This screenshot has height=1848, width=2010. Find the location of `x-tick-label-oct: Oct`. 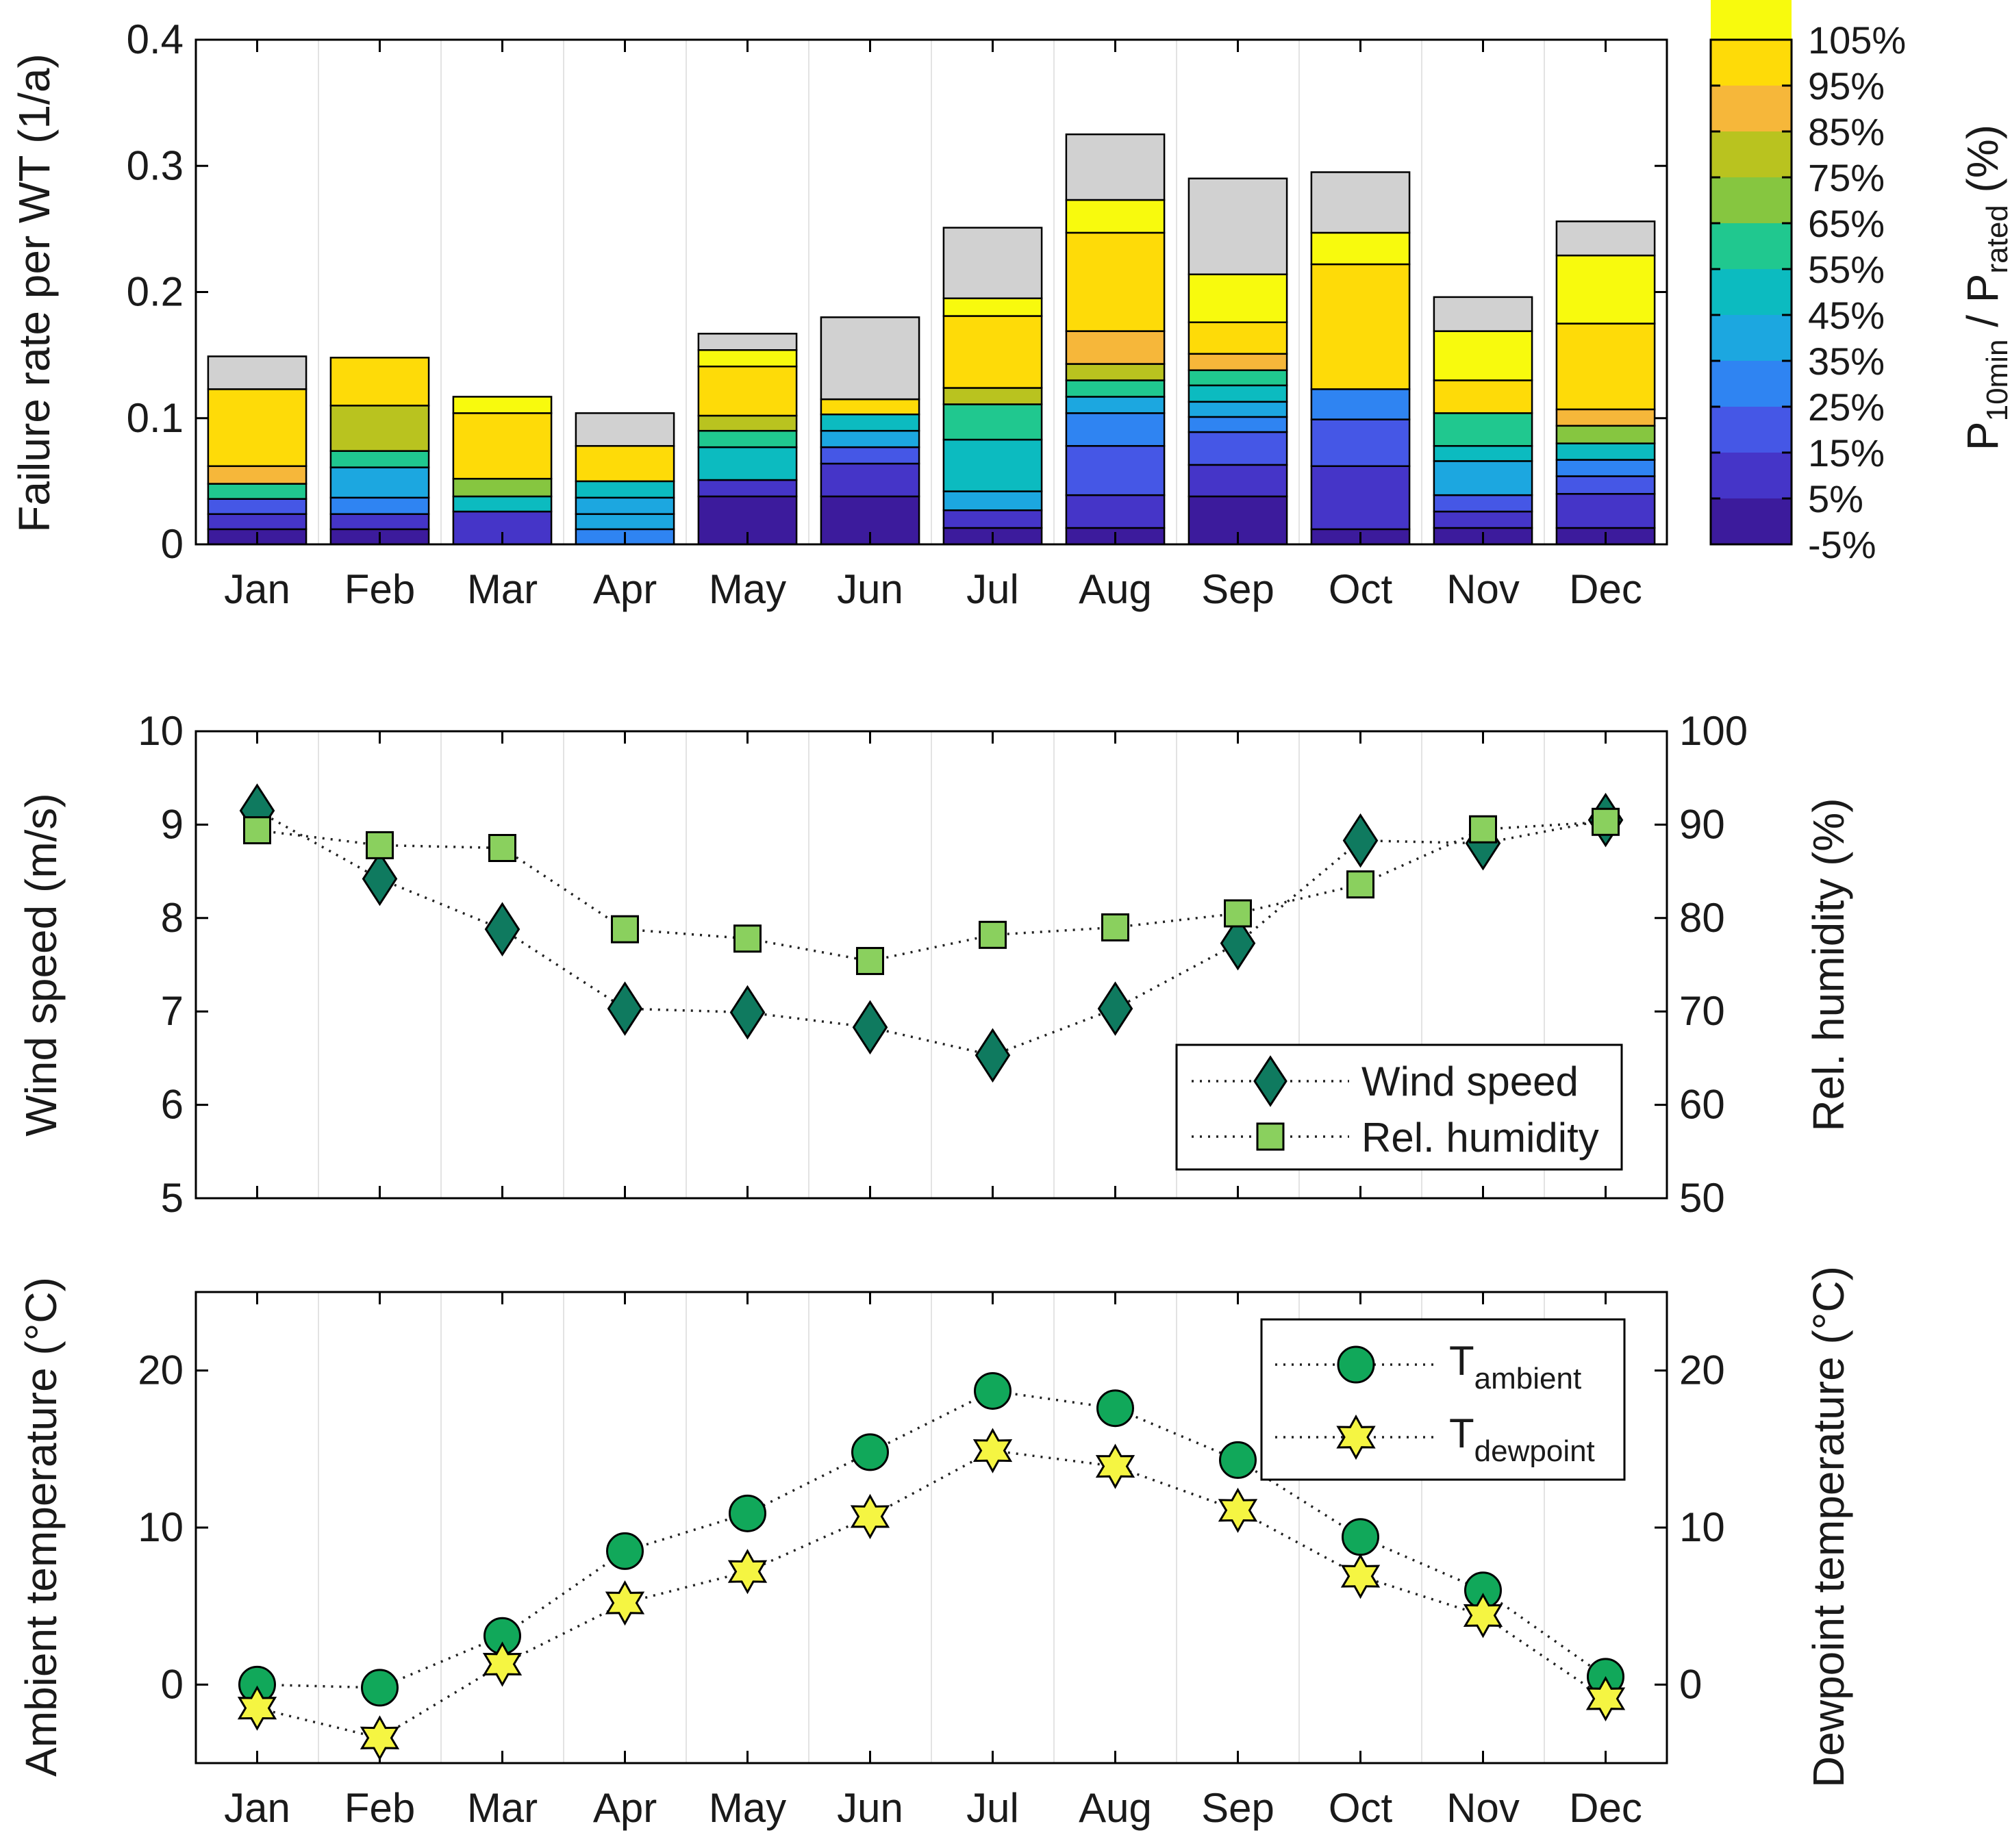

x-tick-label-oct: Oct is located at coordinates (1361, 1808).